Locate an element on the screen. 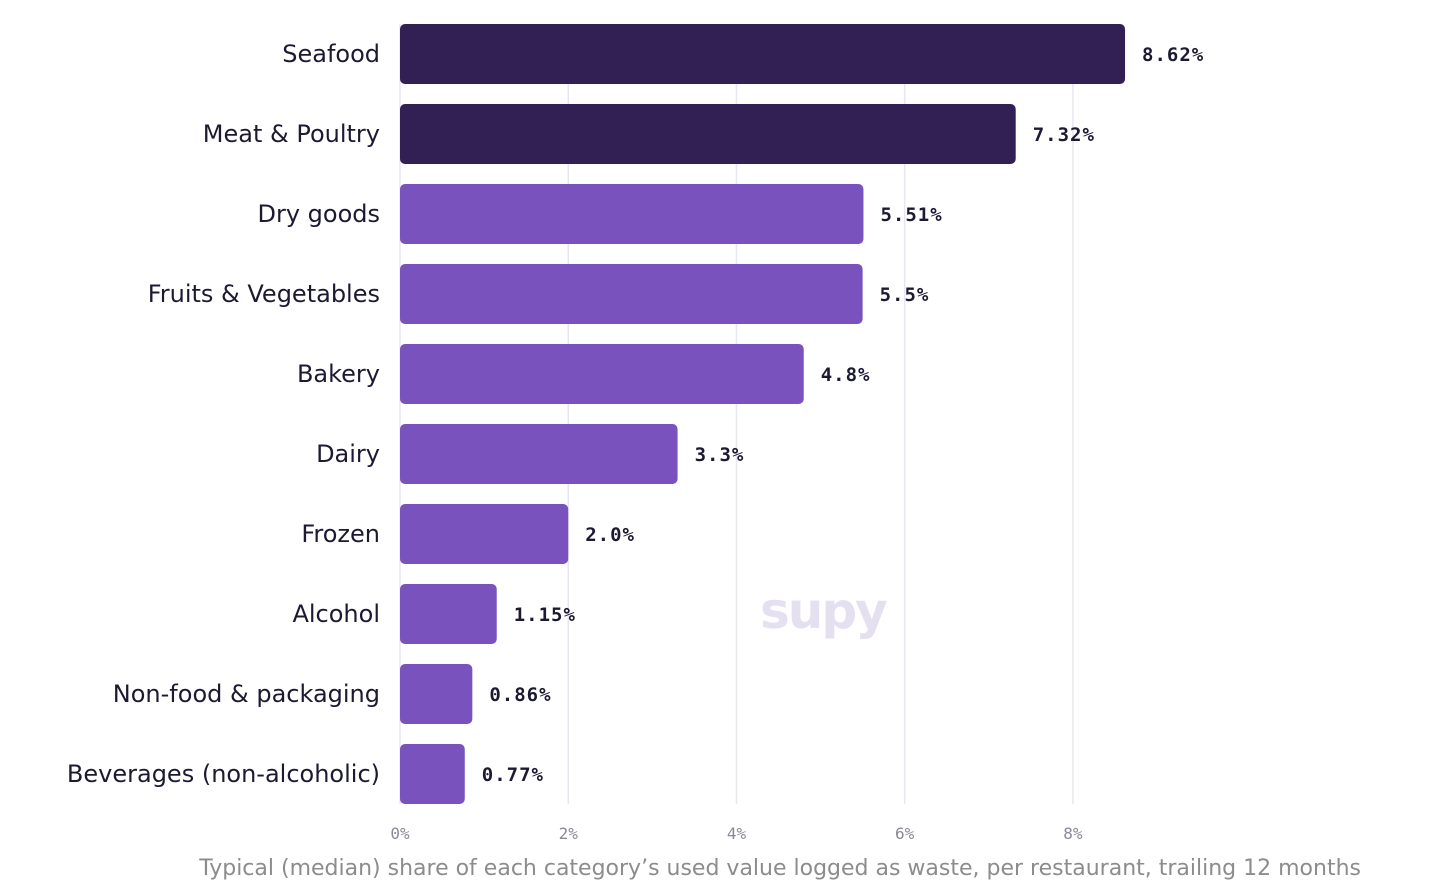  value-label: 5.51% is located at coordinates (911, 215).